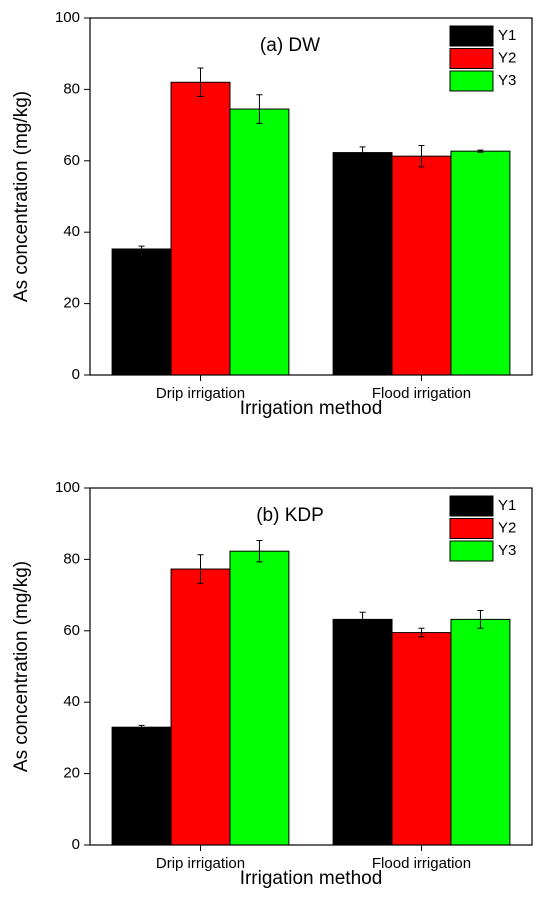 The width and height of the screenshot is (536, 909). What do you see at coordinates (290, 515) in the screenshot?
I see `chart-title: (b) KDP` at bounding box center [290, 515].